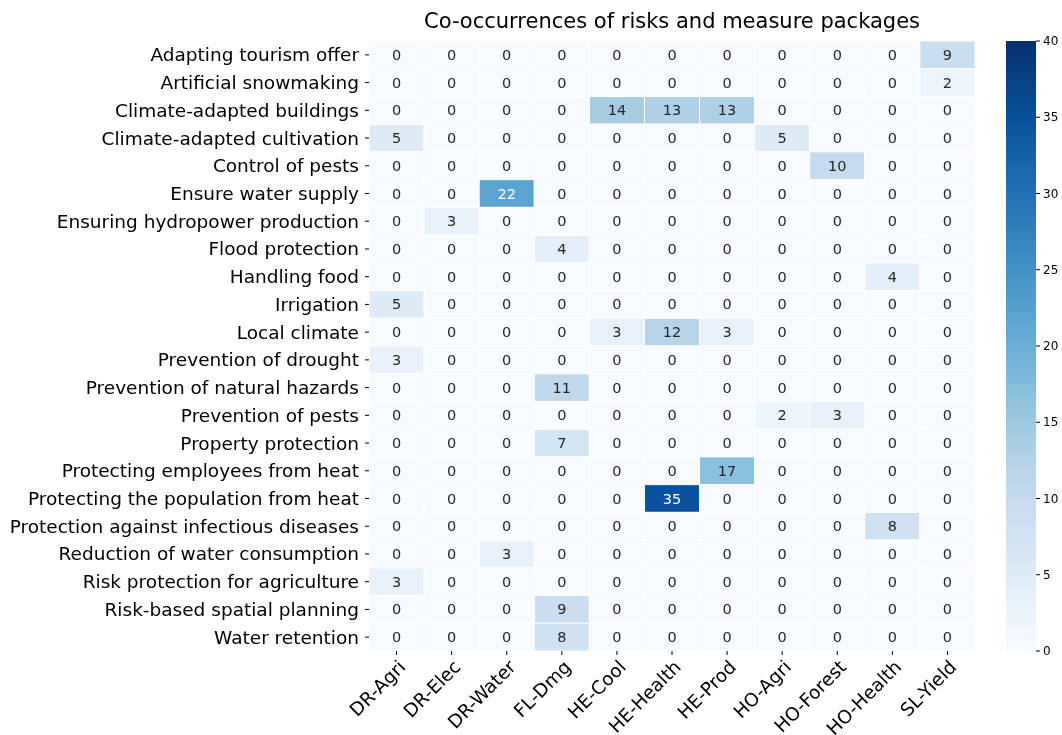 The image size is (1062, 735). What do you see at coordinates (294, 277) in the screenshot?
I see `y-tick-label: Handling food` at bounding box center [294, 277].